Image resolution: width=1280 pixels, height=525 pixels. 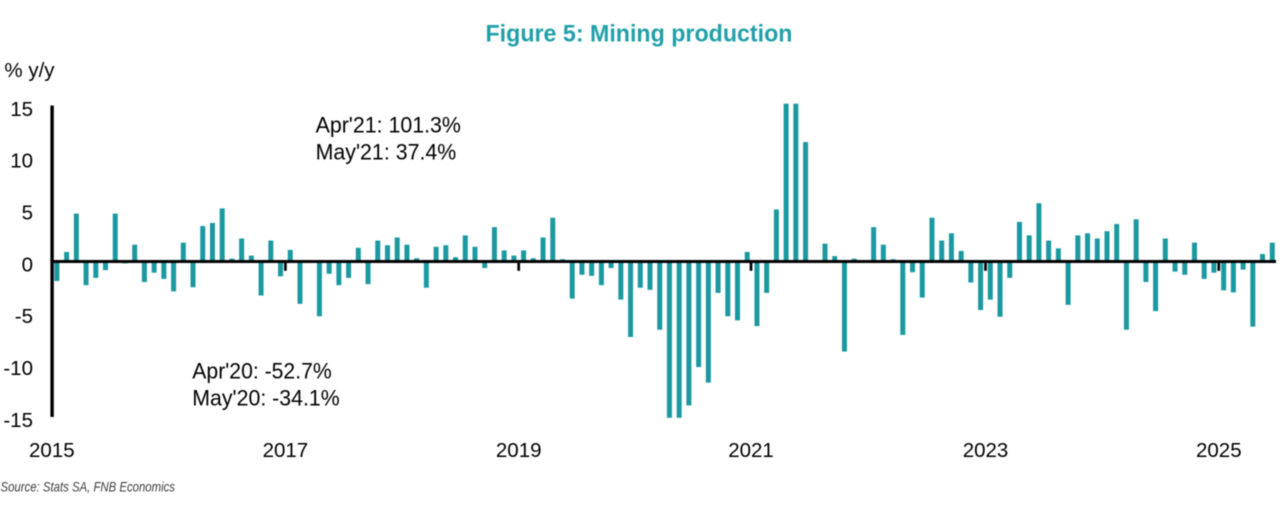 I want to click on svg-text: 2023, so click(x=986, y=450).